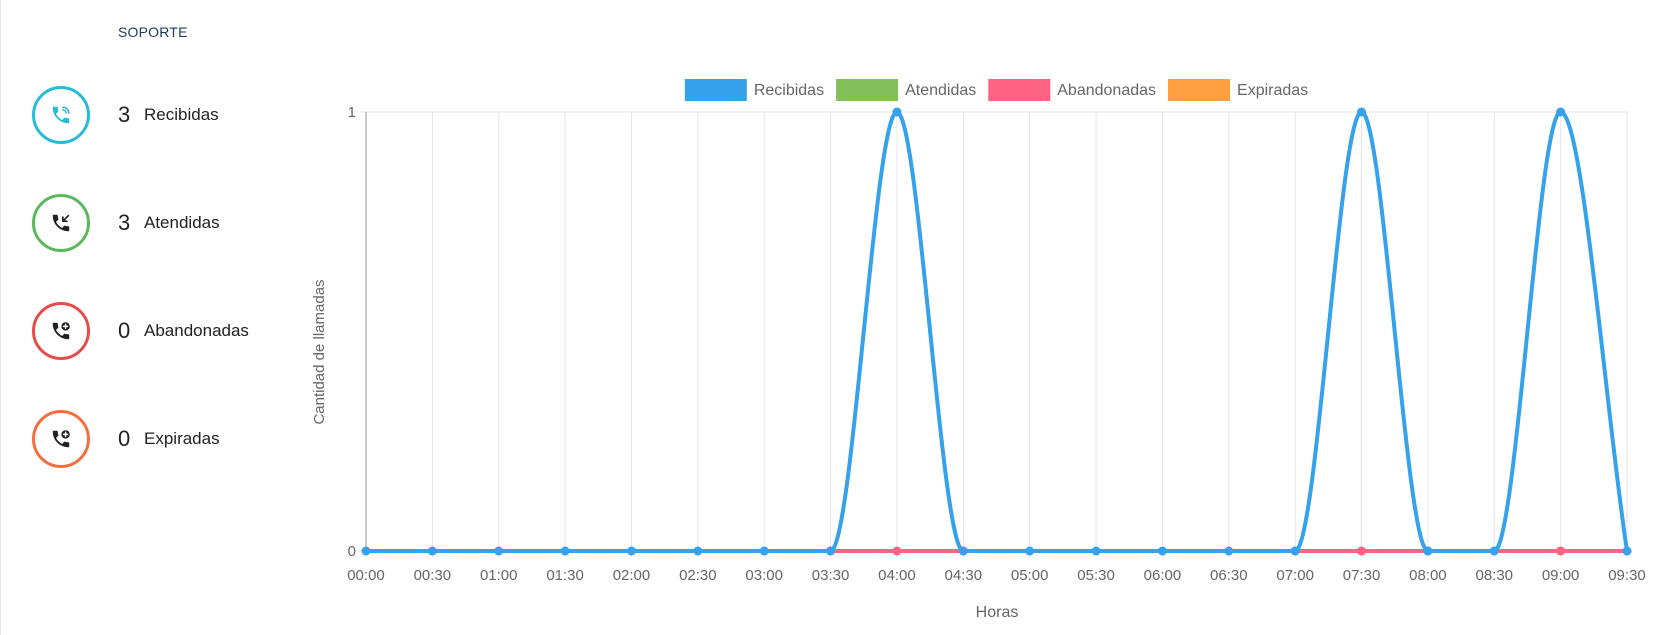 The image size is (1673, 635). What do you see at coordinates (632, 575) in the screenshot?
I see `x-tick-label: 02:00` at bounding box center [632, 575].